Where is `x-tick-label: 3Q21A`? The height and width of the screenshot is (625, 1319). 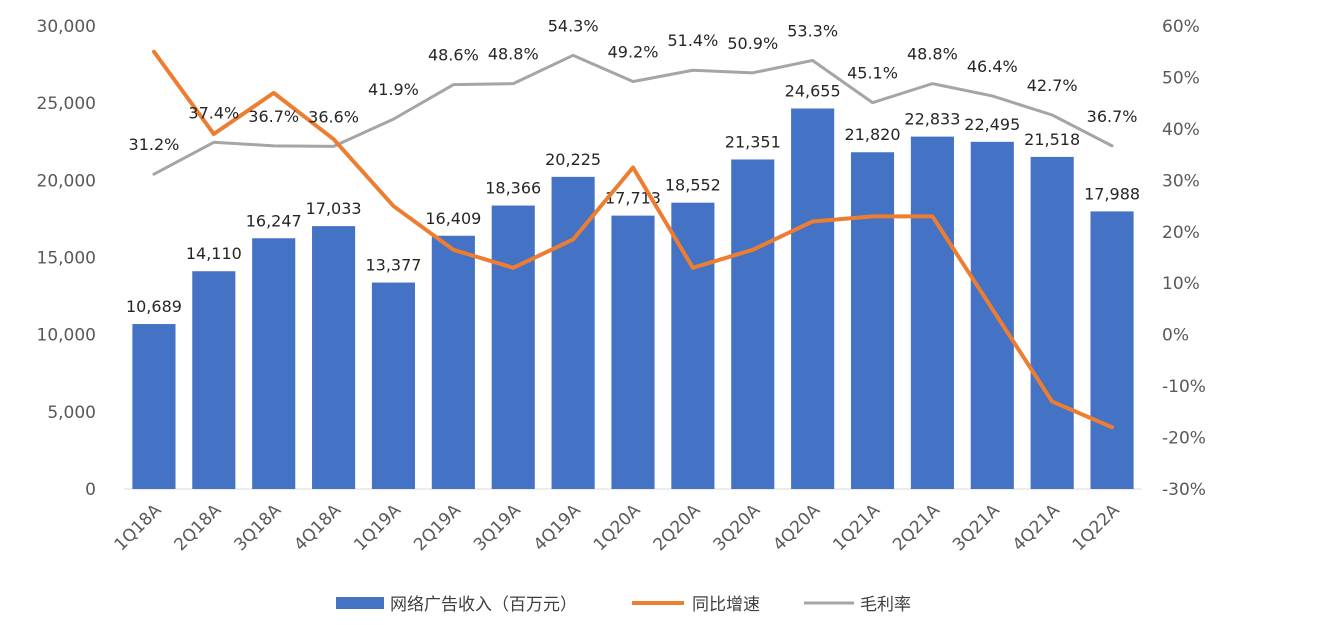
x-tick-label: 3Q21A is located at coordinates (976, 527).